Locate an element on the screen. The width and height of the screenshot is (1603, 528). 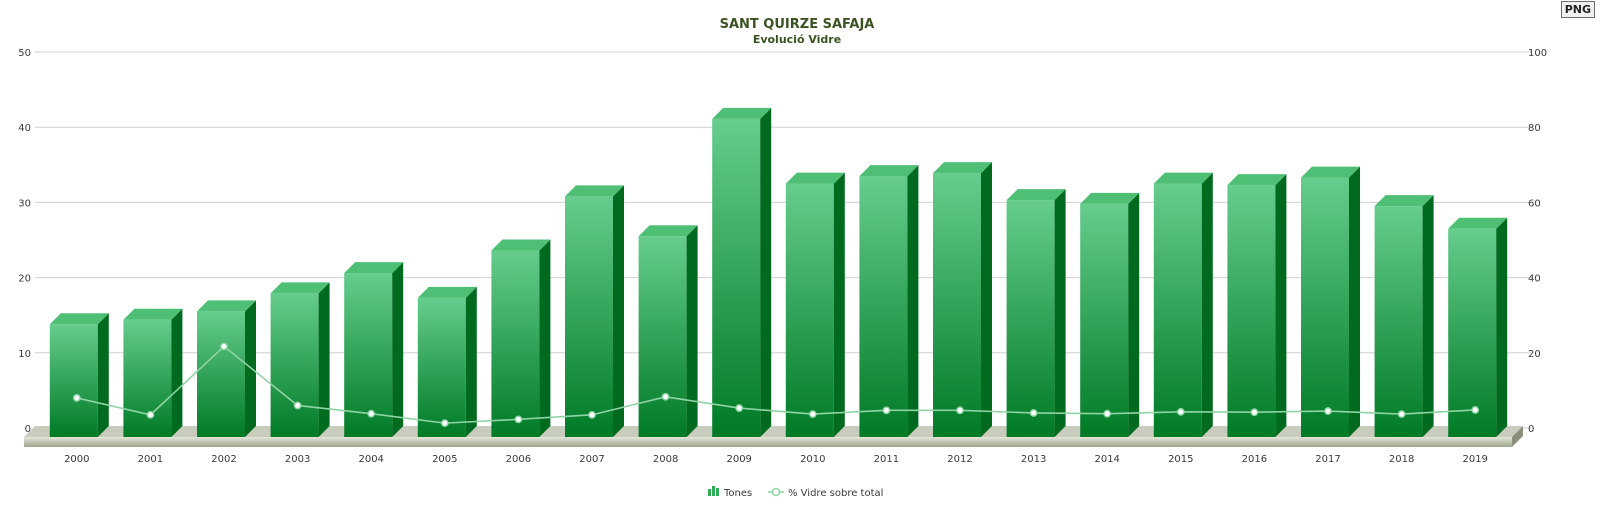
y-right-tick-label: 60 is located at coordinates (1534, 203).